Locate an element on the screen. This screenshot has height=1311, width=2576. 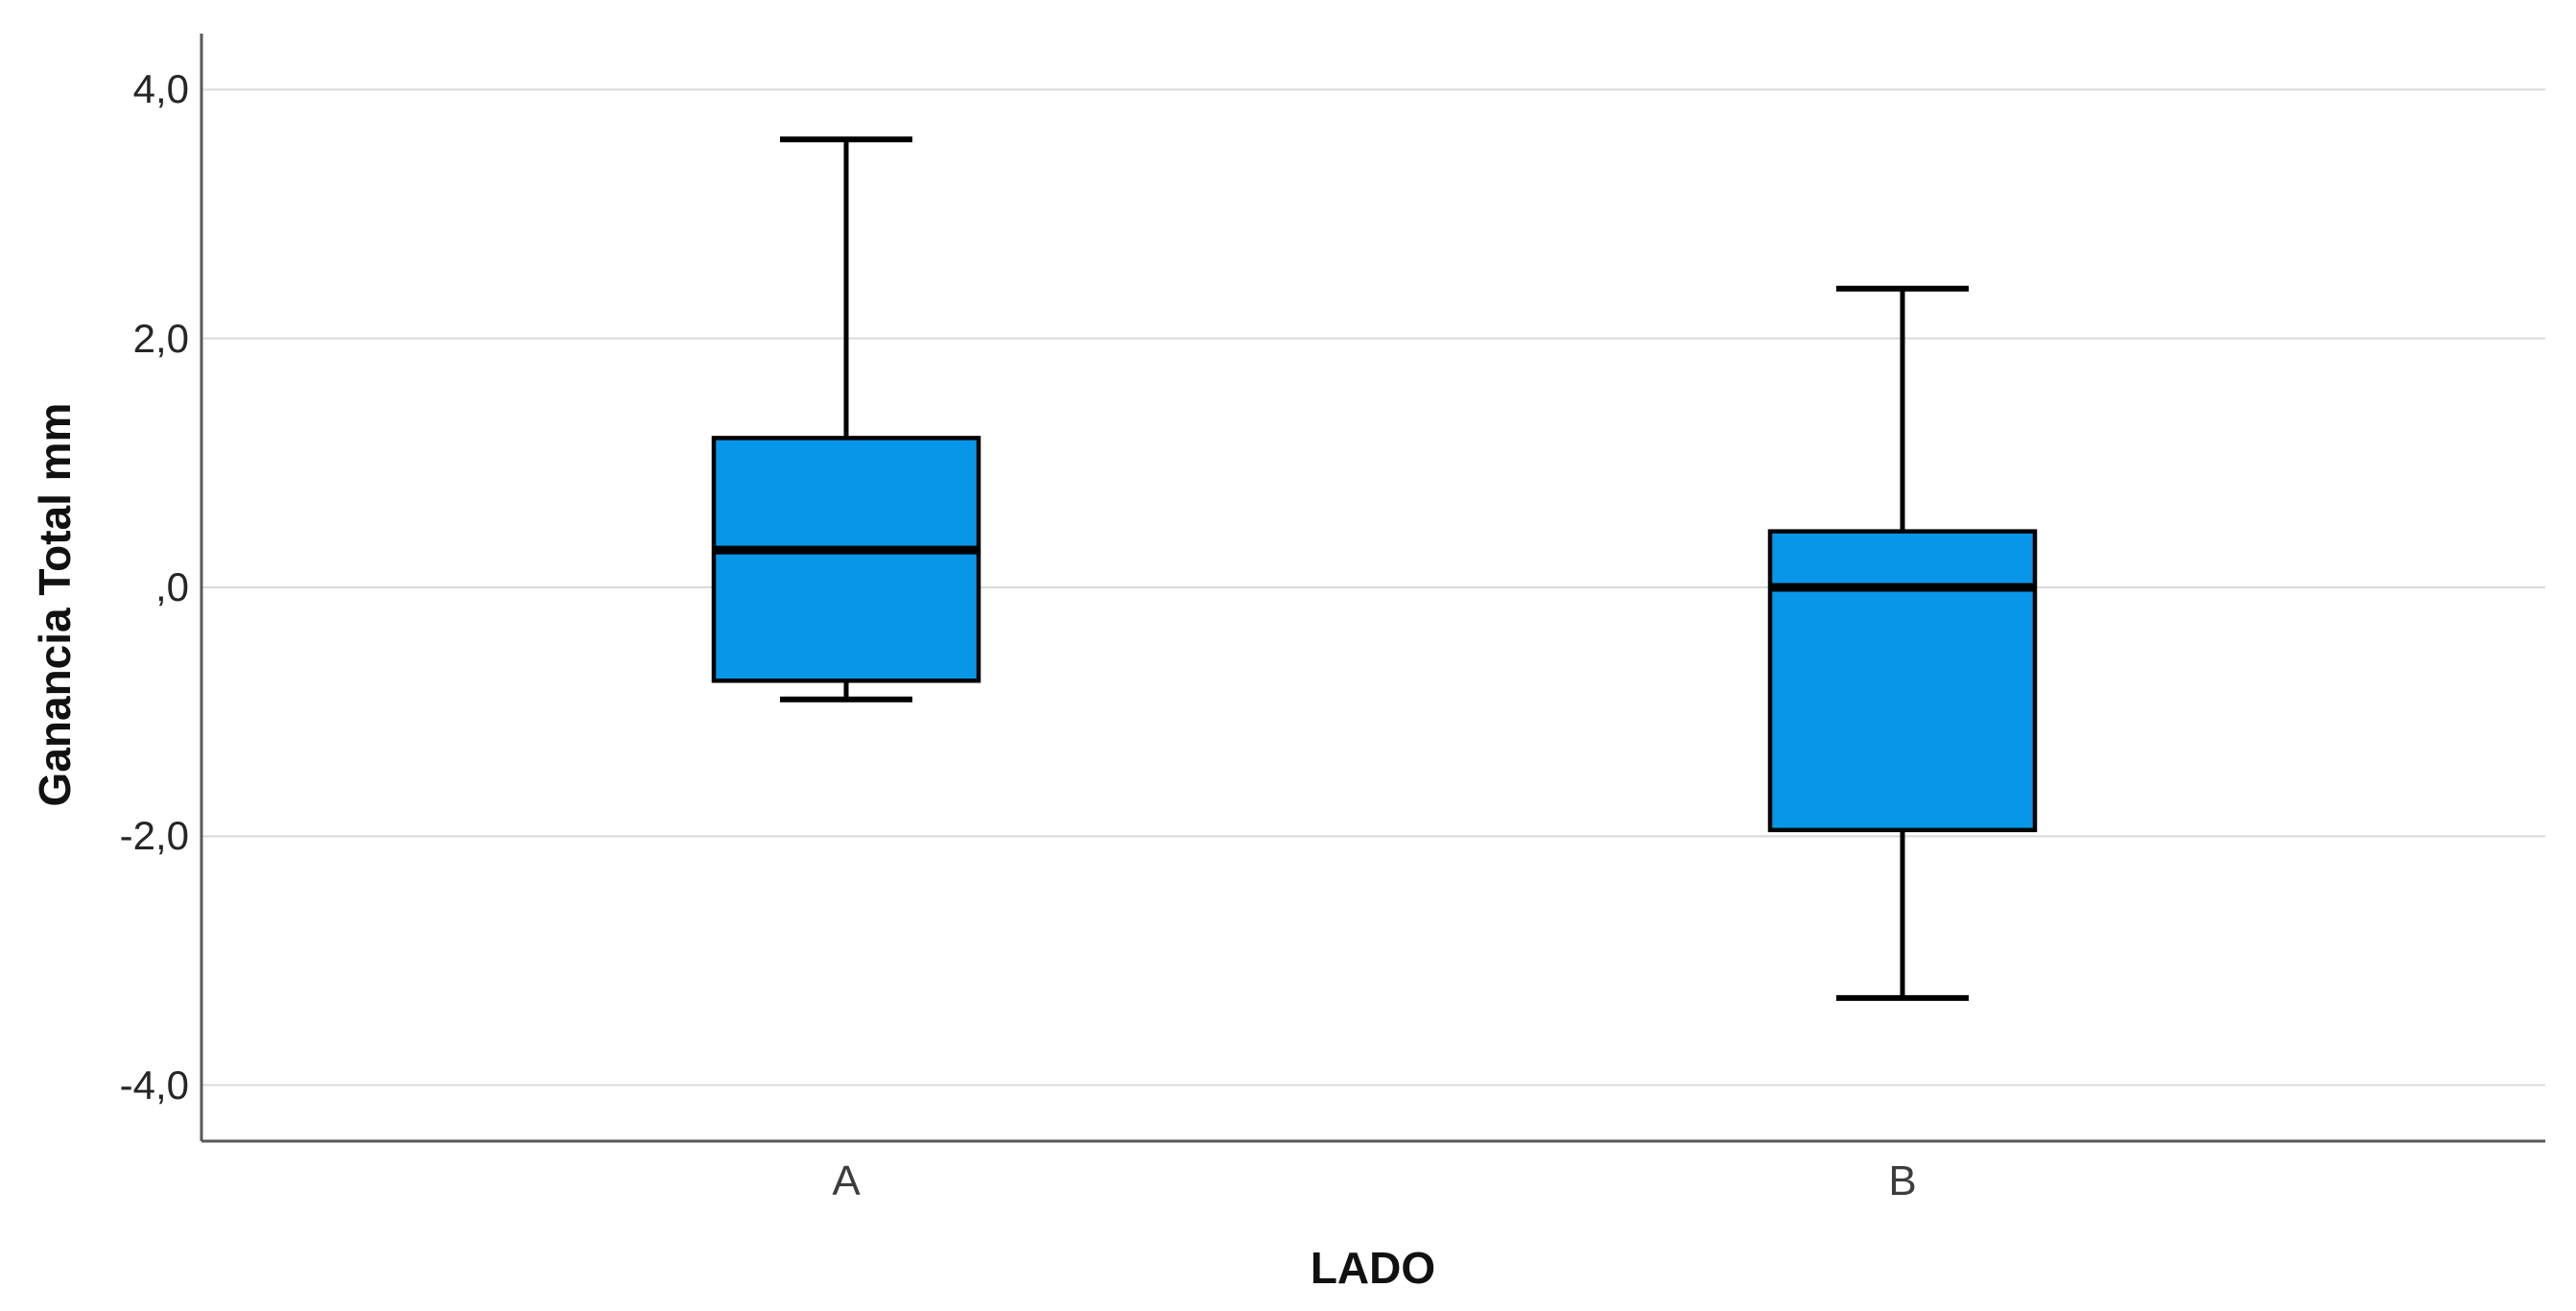
box-b is located at coordinates (1903, 681).